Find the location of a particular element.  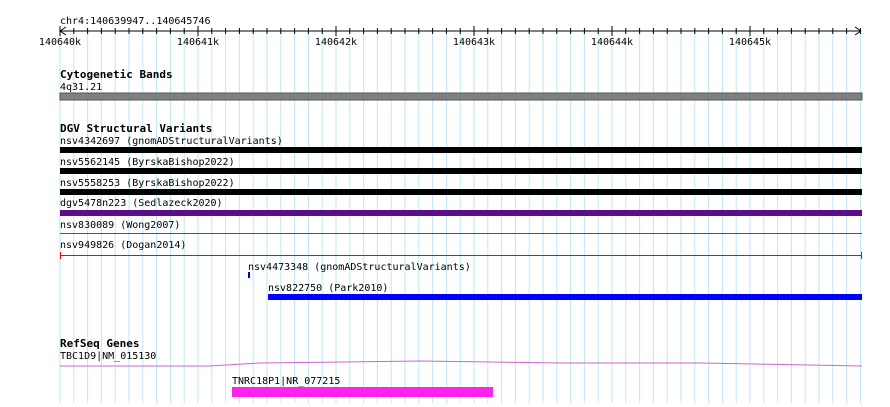

dgv-feature: dgv5478n223 (Sedlazeck2020) is located at coordinates (461, 207).